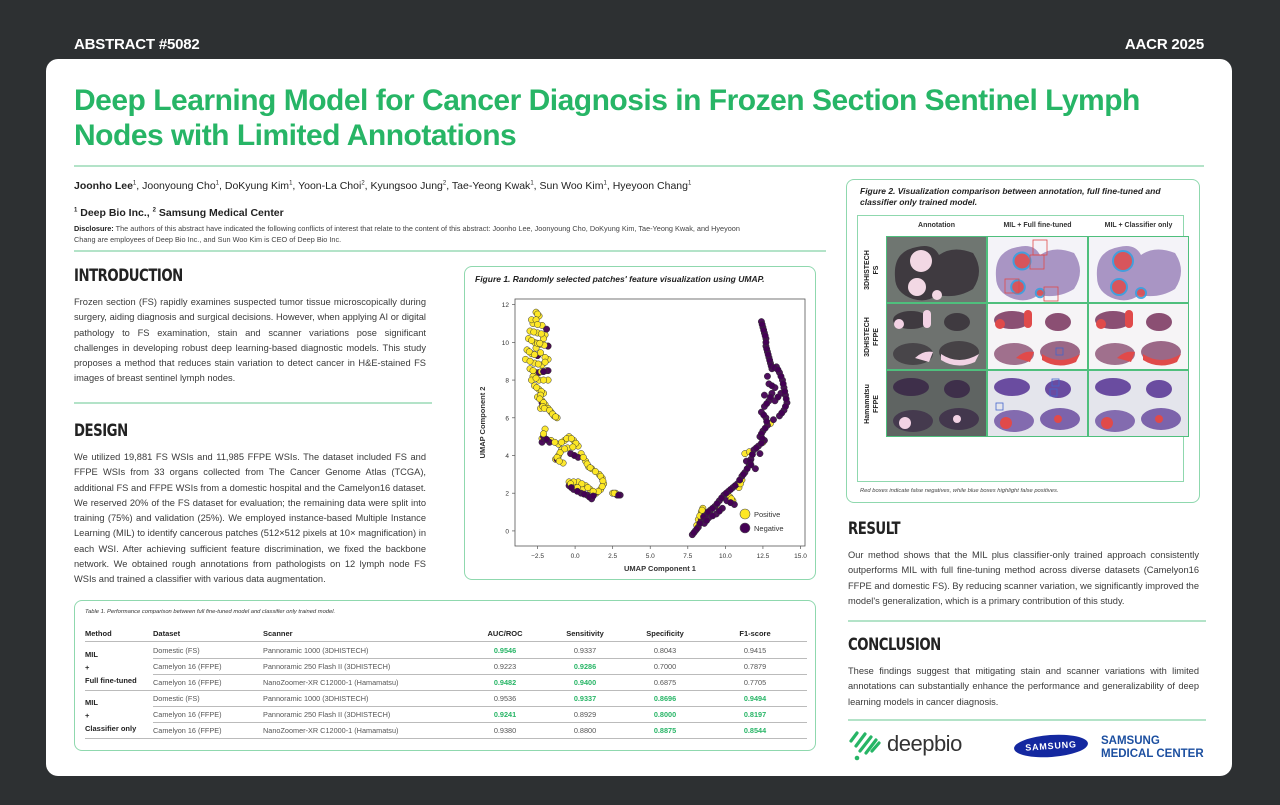 The height and width of the screenshot is (805, 1280). What do you see at coordinates (505, 633) in the screenshot?
I see `table-header-auc-roc: AUC/ROC` at bounding box center [505, 633].